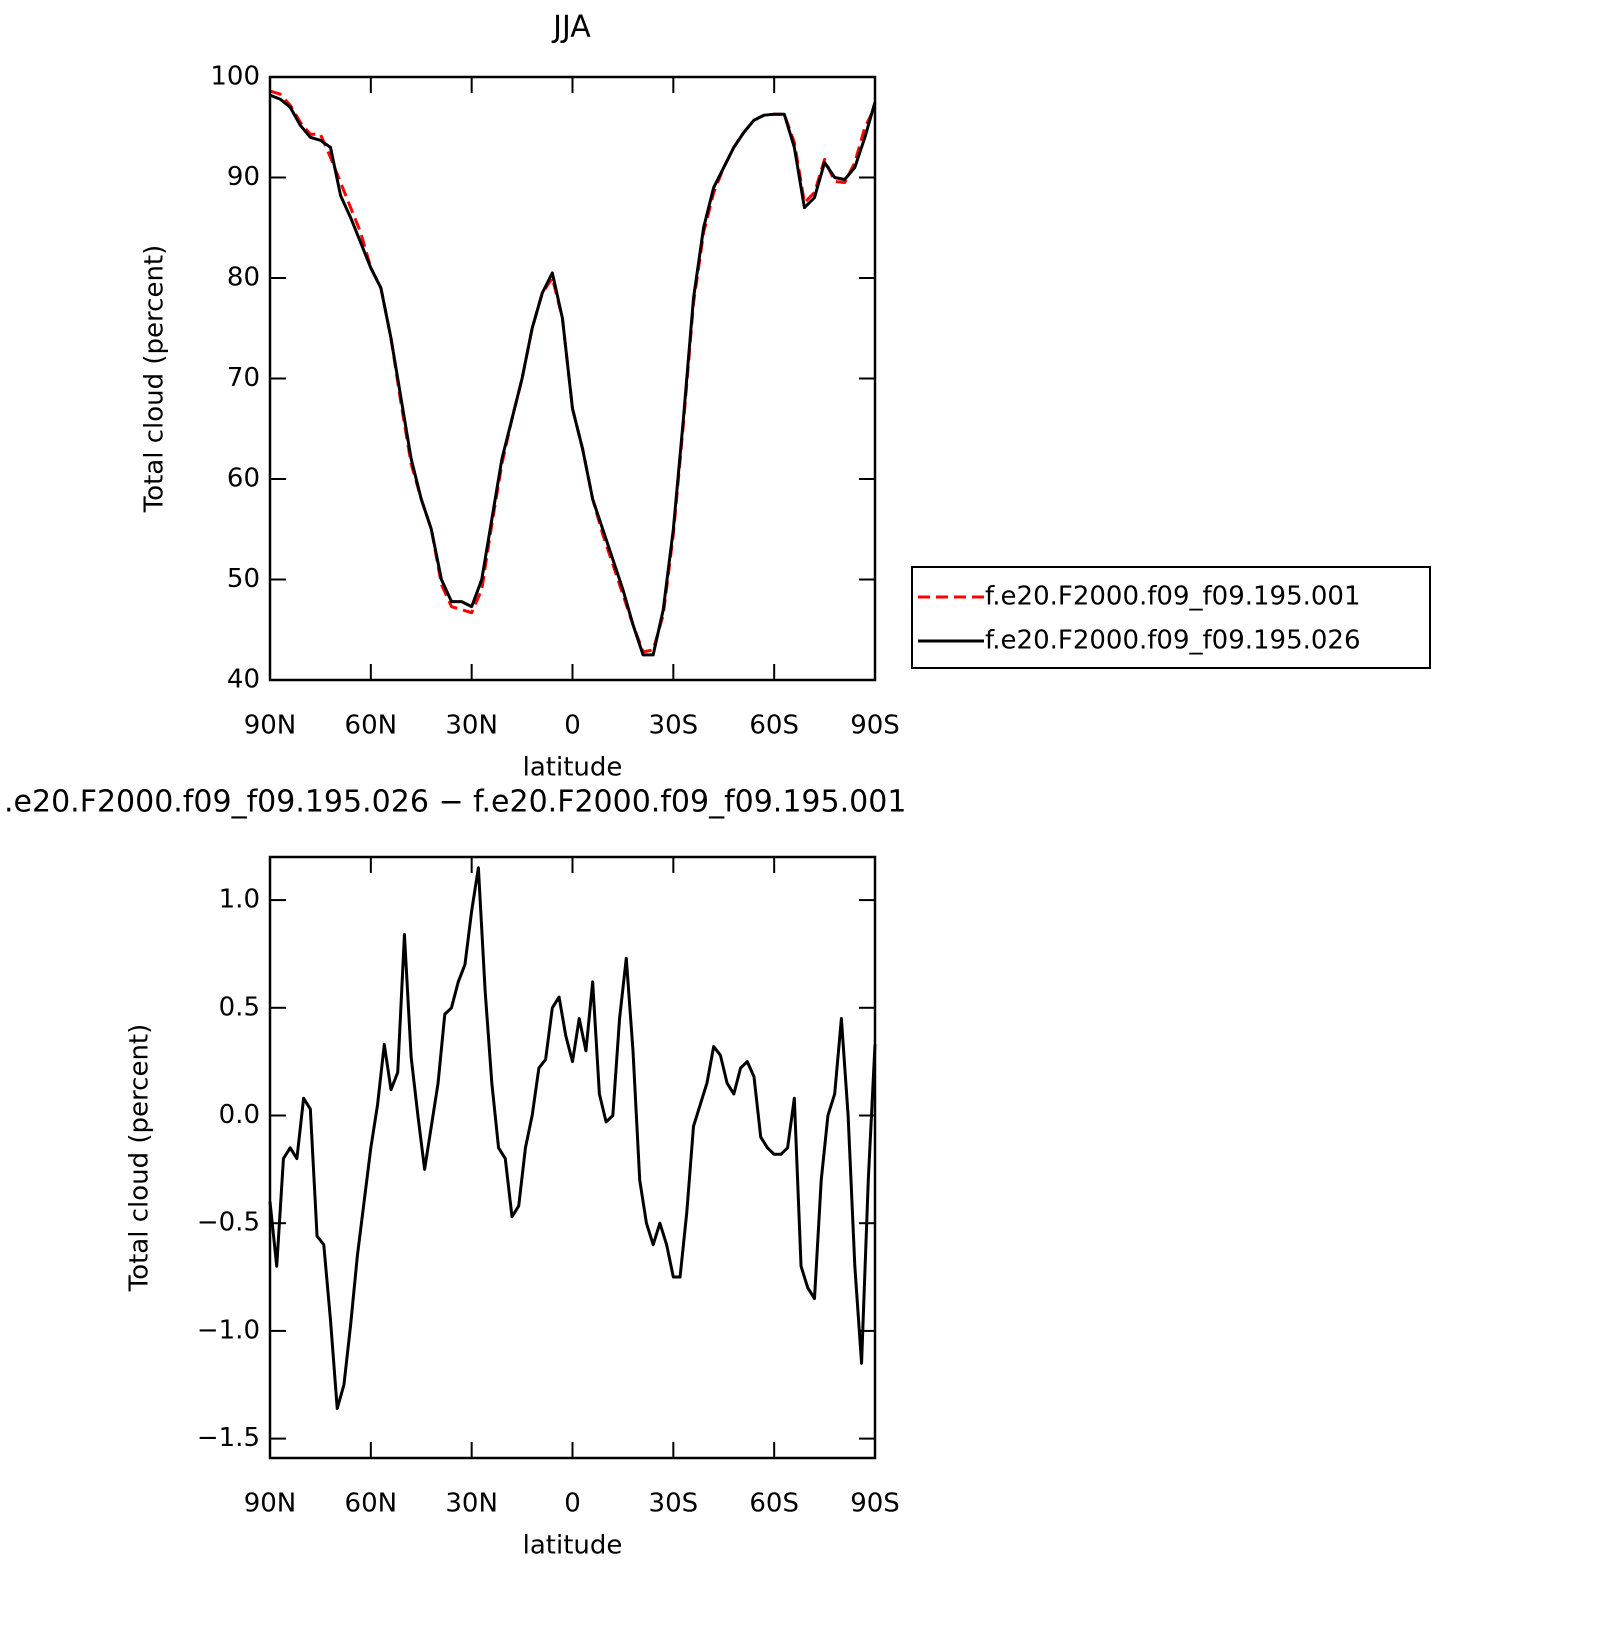  Describe the element at coordinates (243, 177) in the screenshot. I see `y-tick-label: 90` at that location.